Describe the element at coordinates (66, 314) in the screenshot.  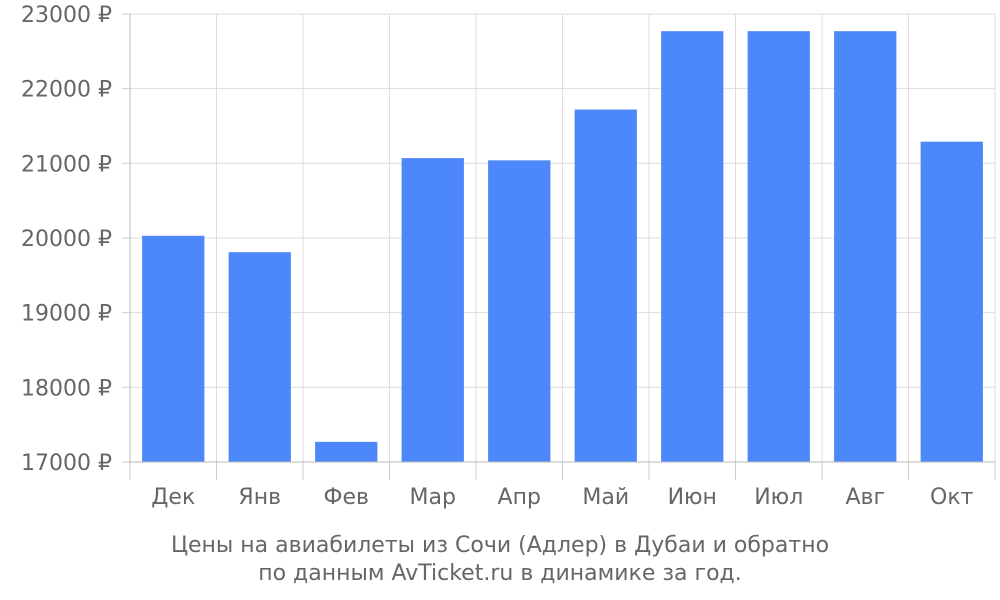
I see `y-tick-label: 19000 ₽` at that location.